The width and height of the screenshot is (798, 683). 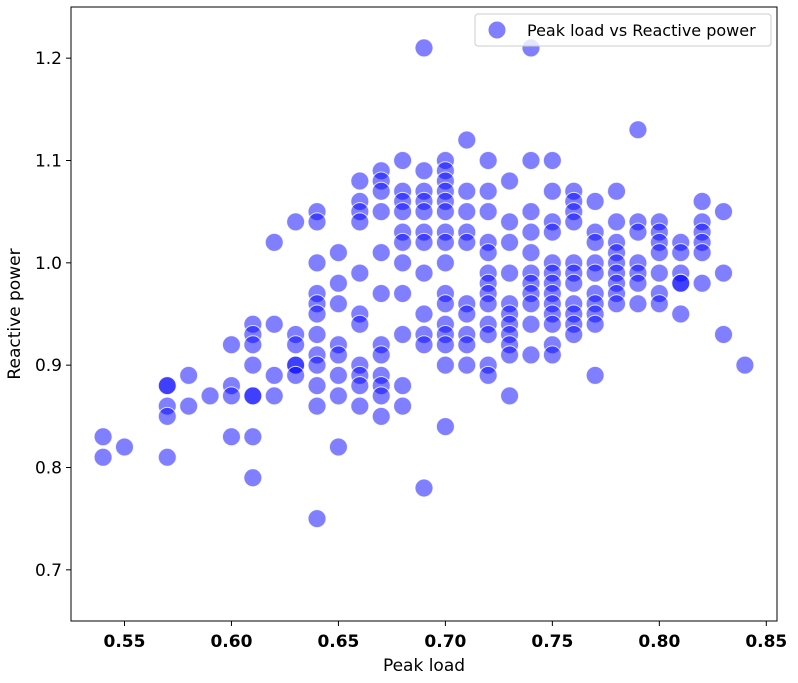 What do you see at coordinates (659, 642) in the screenshot?
I see `x-tick-label: 0.80` at bounding box center [659, 642].